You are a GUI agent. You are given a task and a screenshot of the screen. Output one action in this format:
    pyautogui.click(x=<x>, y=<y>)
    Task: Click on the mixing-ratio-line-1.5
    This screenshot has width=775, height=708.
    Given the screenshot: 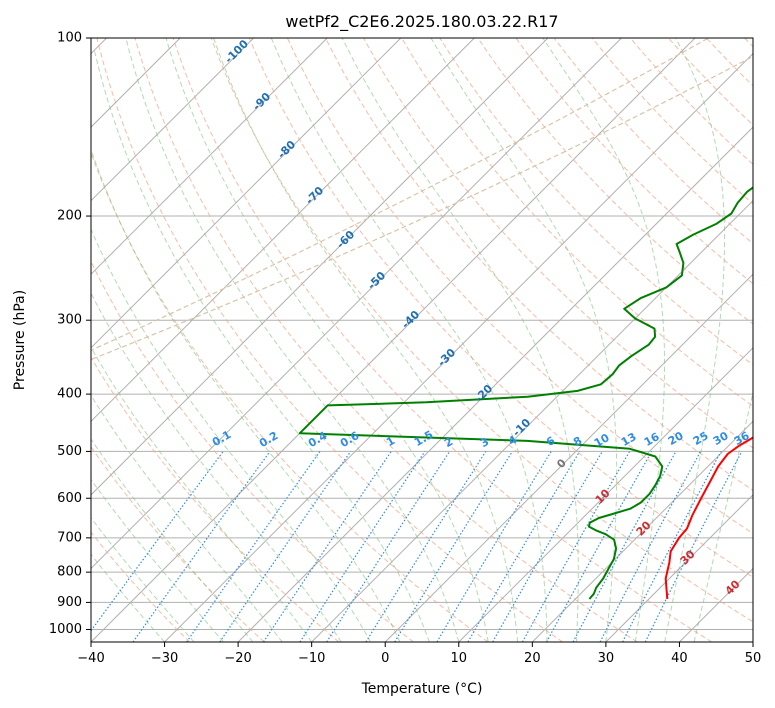 What is the action you would take?
    pyautogui.click(x=362, y=546)
    